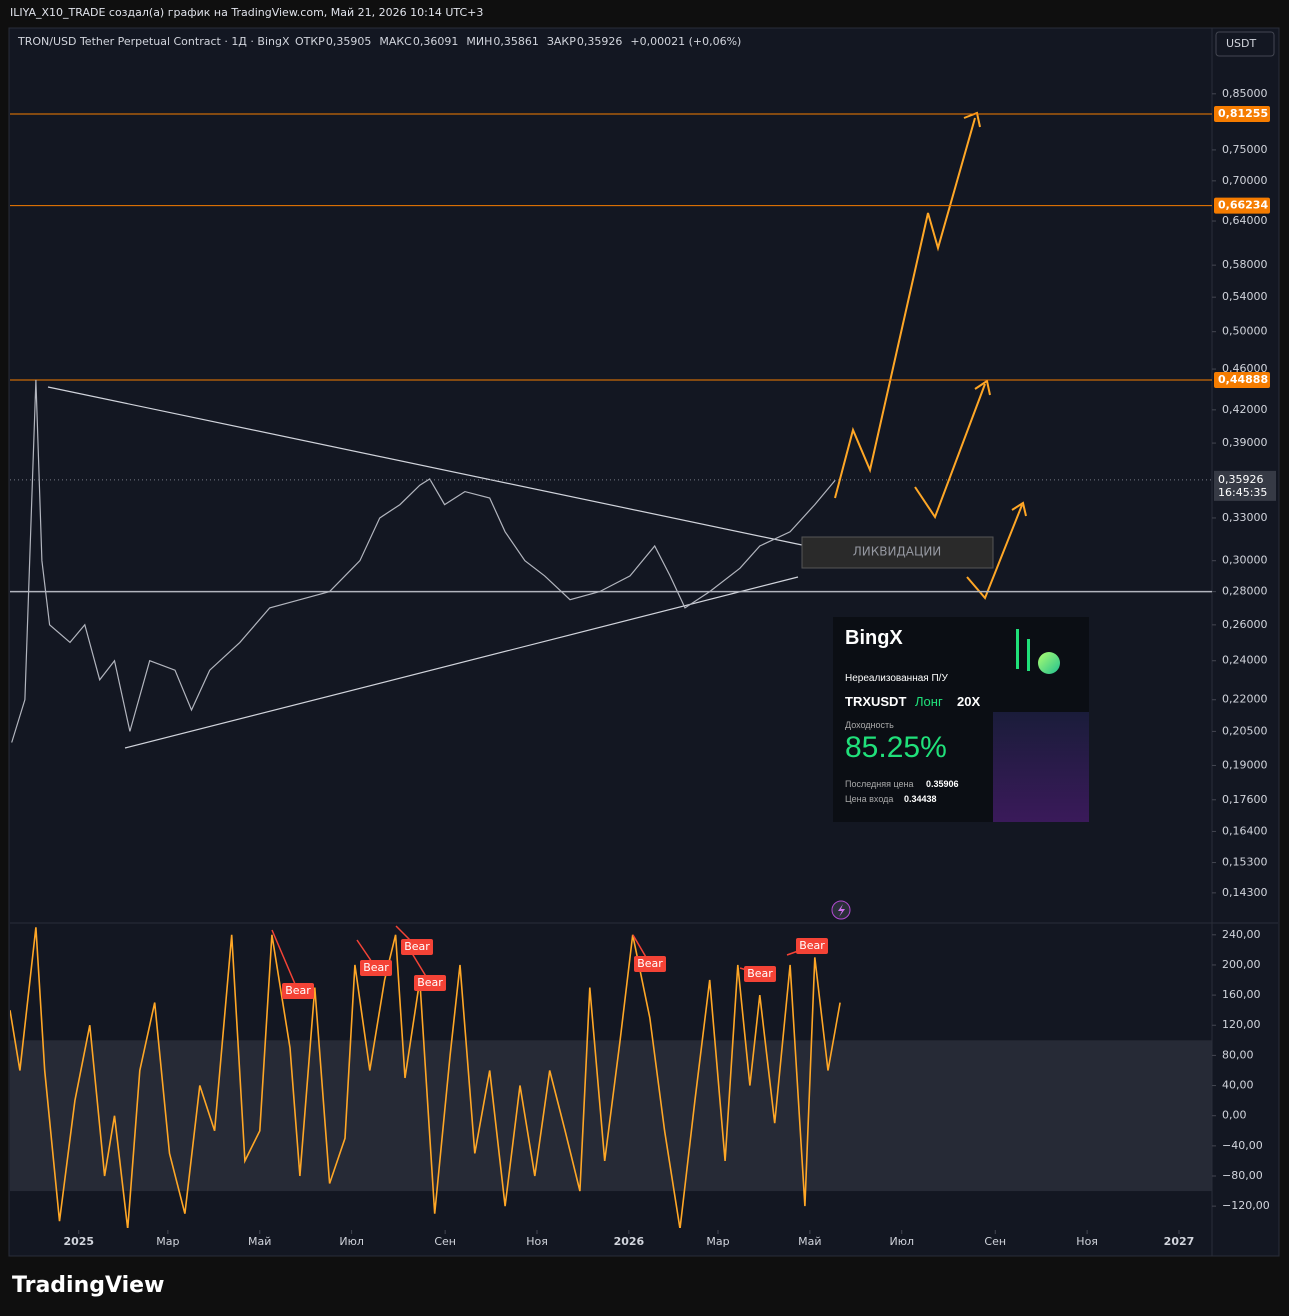 The height and width of the screenshot is (1316, 1289). I want to click on y-tick-label: 0,46000, so click(1245, 368).